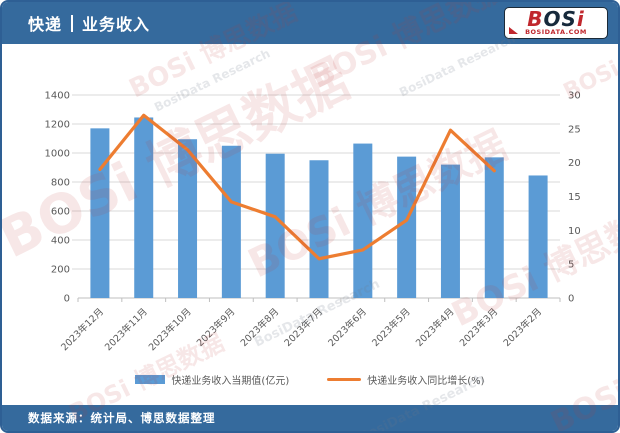  Describe the element at coordinates (347, 327) in the screenshot. I see `x-axis-label: 2023年6月` at that location.